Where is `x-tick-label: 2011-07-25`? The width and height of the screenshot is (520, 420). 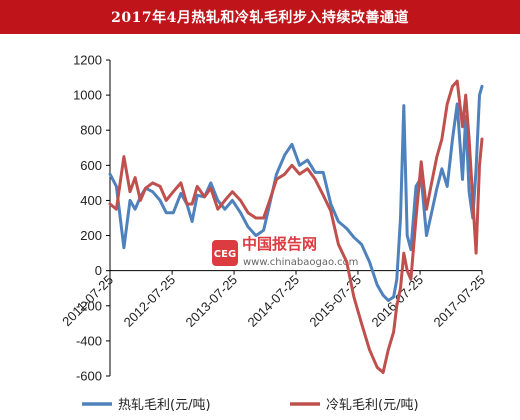 x-tick-label: 2011-07-25 is located at coordinates (87, 300).